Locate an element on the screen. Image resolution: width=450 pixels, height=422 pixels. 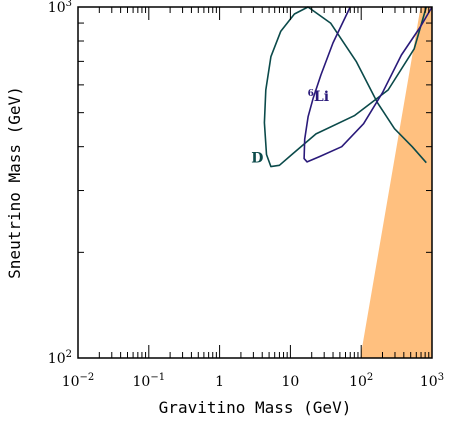
excluded-region-layer is located at coordinates (396, 182).